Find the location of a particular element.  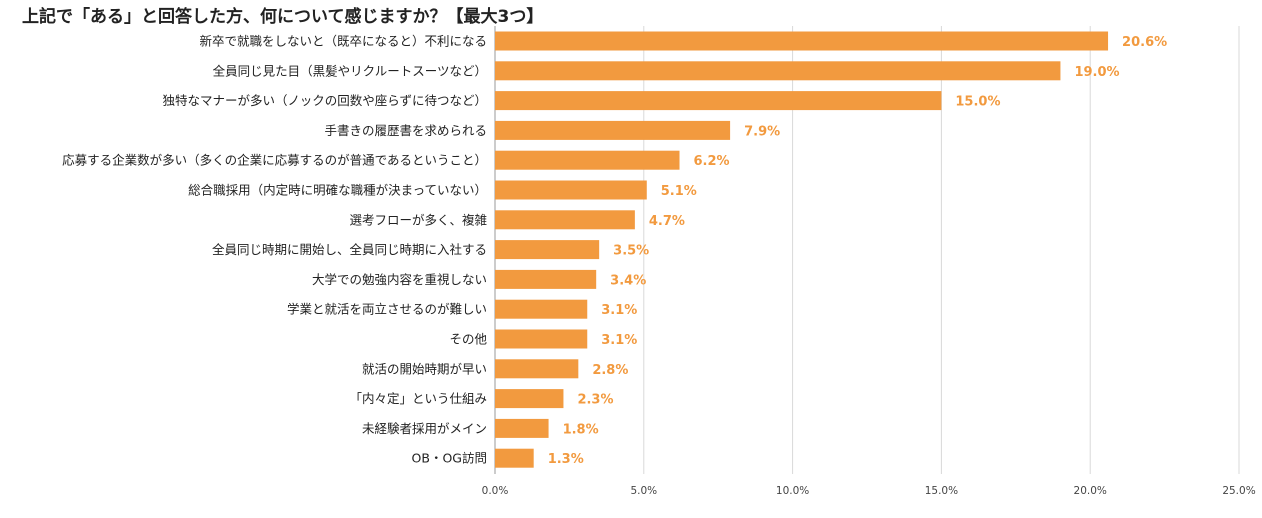

value-label: 3.5% is located at coordinates (631, 251).